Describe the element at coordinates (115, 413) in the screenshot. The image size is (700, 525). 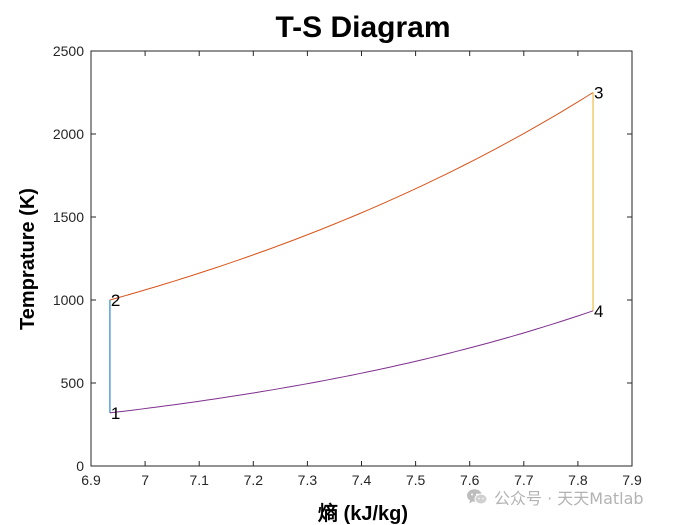
I see `state-point-label-1: 1` at that location.